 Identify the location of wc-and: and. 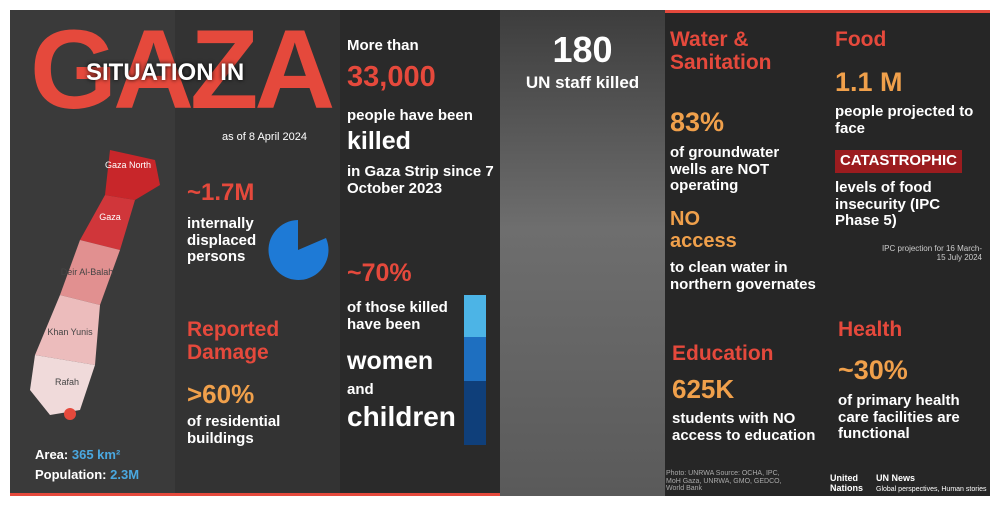
(360, 389).